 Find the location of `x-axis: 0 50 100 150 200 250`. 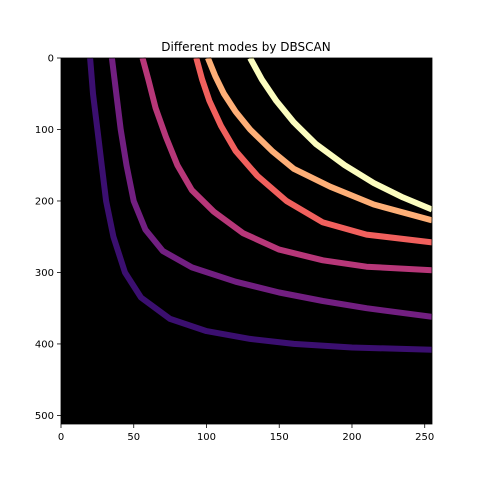

x-axis: 0 50 100 150 200 250 is located at coordinates (246, 433).